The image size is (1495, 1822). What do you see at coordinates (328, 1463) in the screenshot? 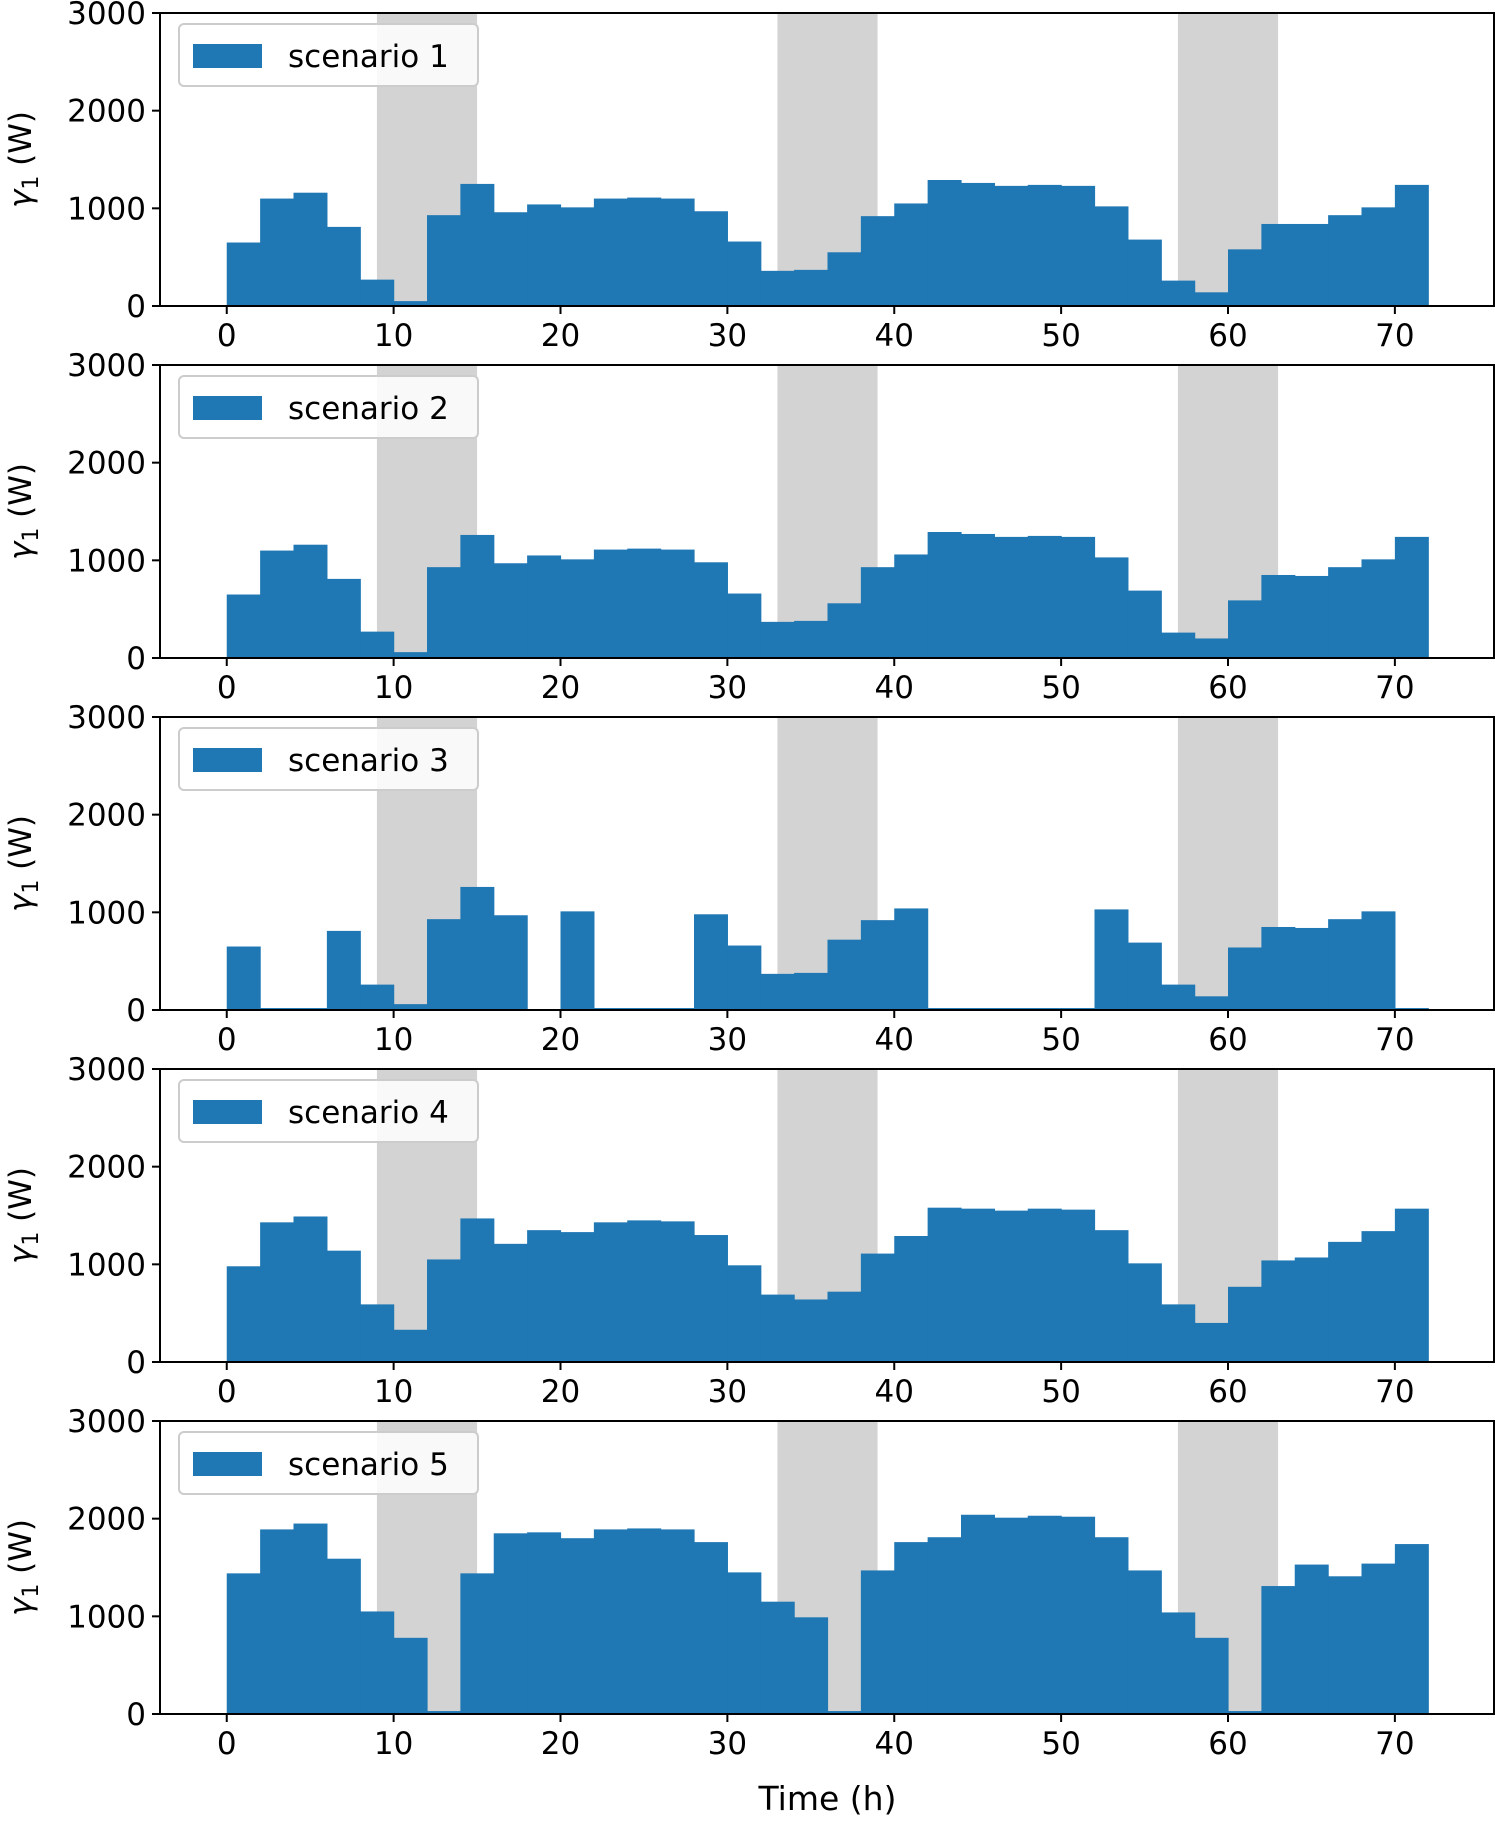
I see `legend: scenario 5` at bounding box center [328, 1463].